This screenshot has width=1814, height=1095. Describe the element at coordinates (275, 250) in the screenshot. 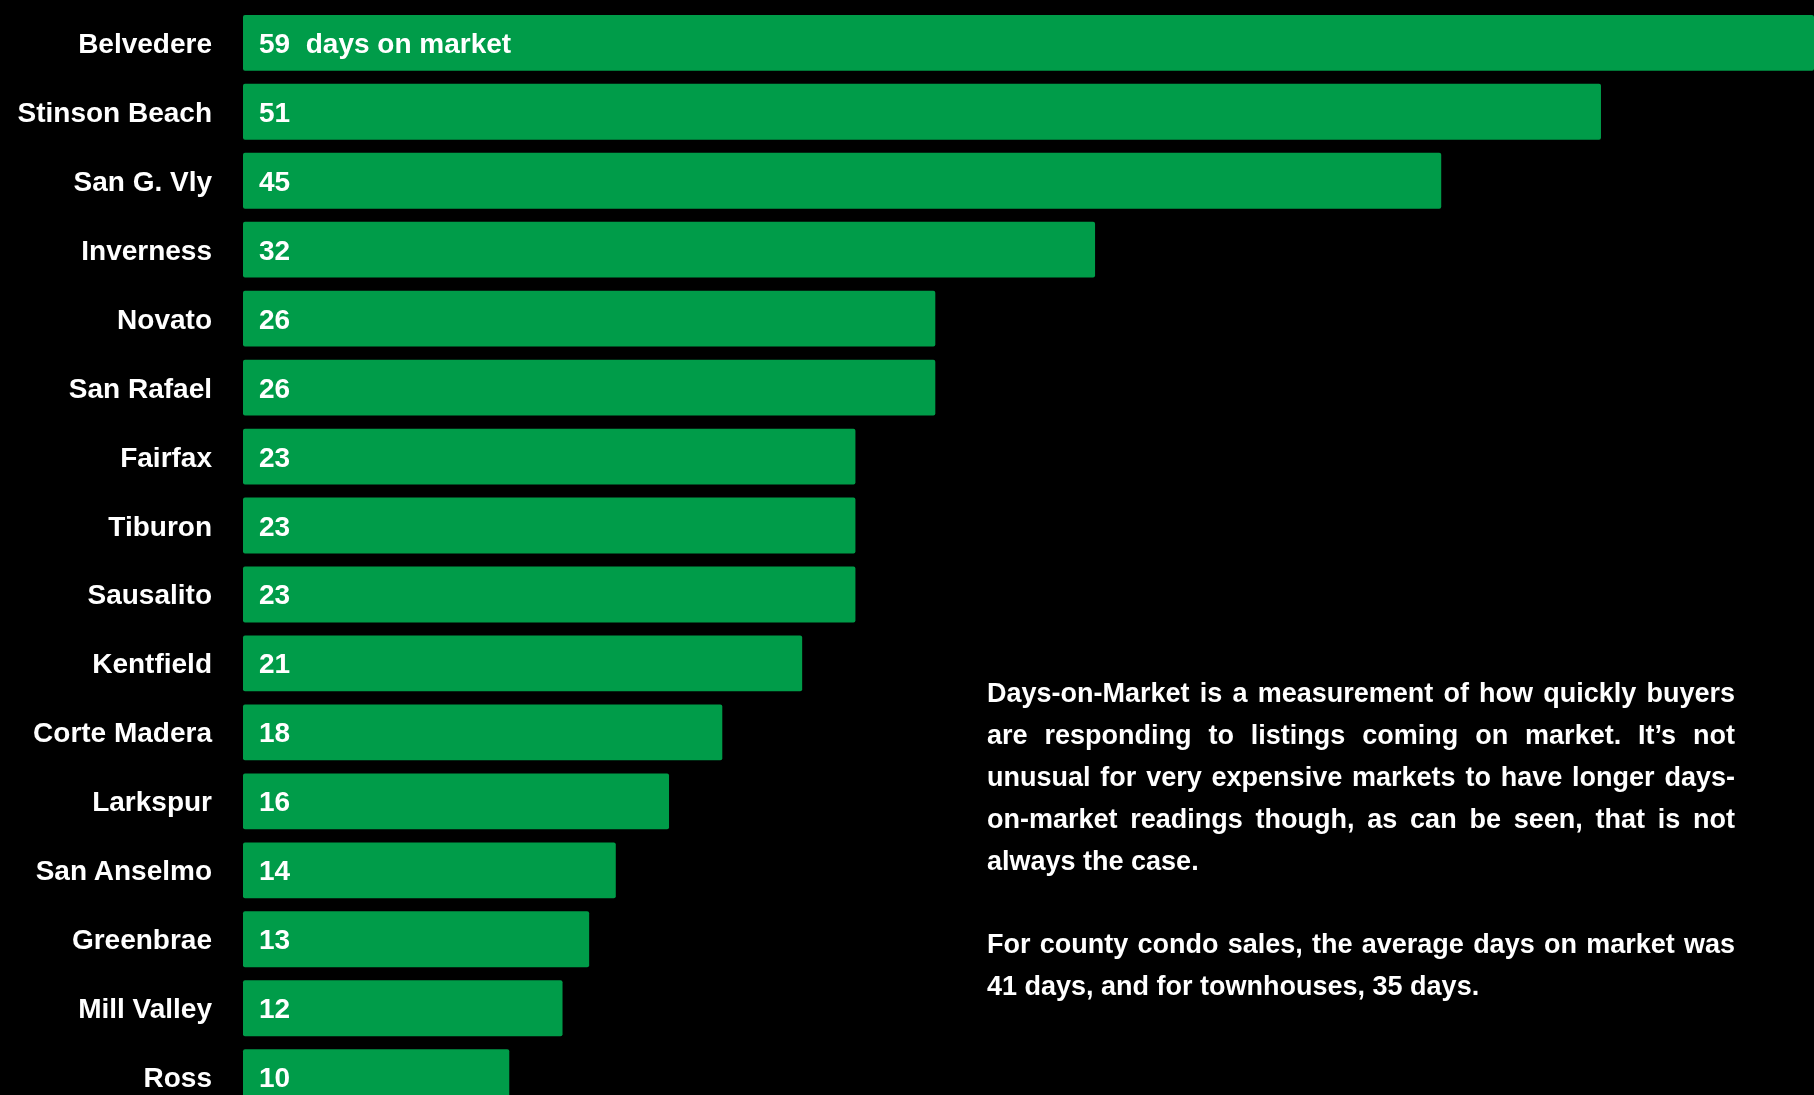

I see `data-label: 32` at that location.